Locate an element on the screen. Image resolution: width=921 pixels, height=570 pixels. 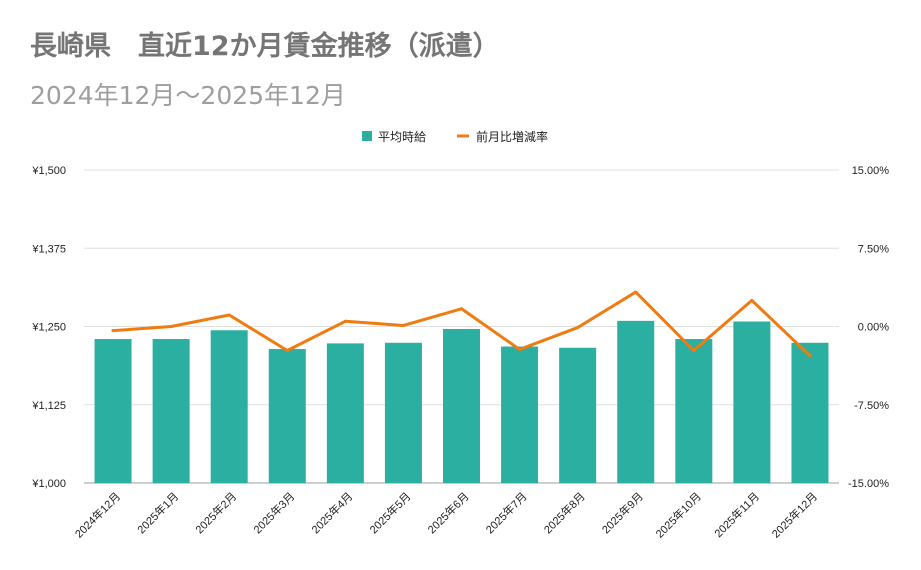
x-tick-label: 2025年7月 is located at coordinates (506, 512).